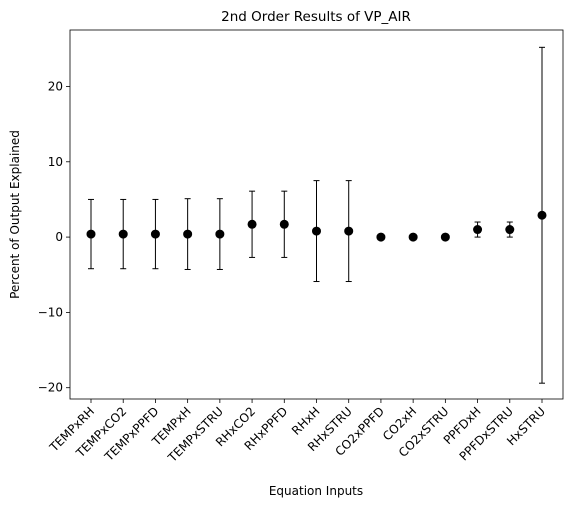 The width and height of the screenshot is (576, 508). Describe the element at coordinates (50, 312) in the screenshot. I see `y-tick-label: −10` at that location.